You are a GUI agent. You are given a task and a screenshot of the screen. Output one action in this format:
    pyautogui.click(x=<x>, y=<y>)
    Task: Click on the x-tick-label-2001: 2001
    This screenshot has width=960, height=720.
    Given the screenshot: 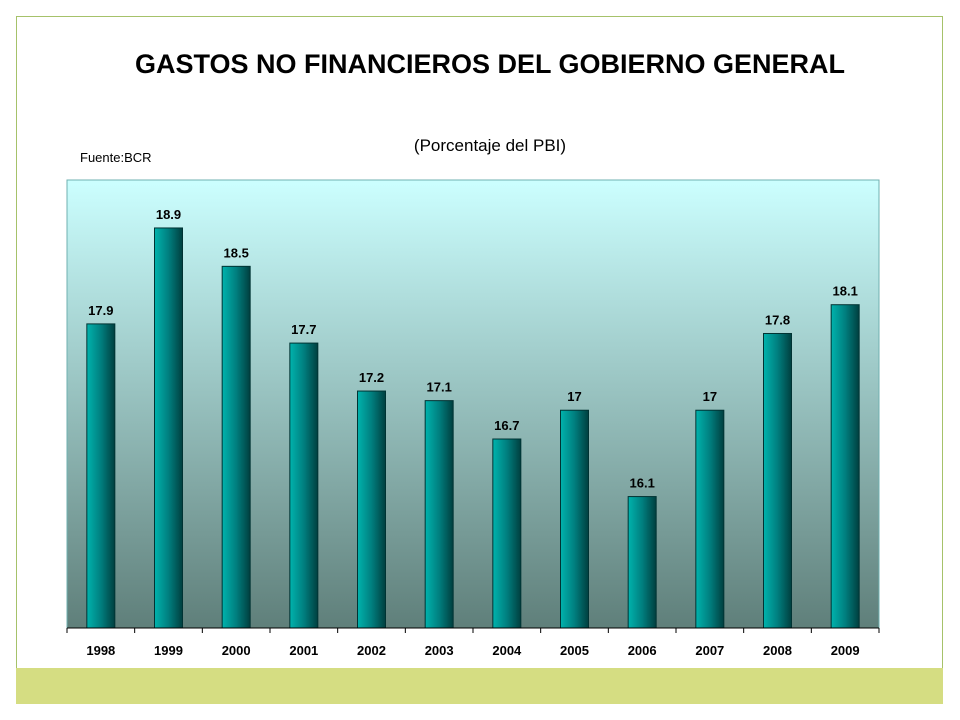 What is the action you would take?
    pyautogui.click(x=303, y=650)
    